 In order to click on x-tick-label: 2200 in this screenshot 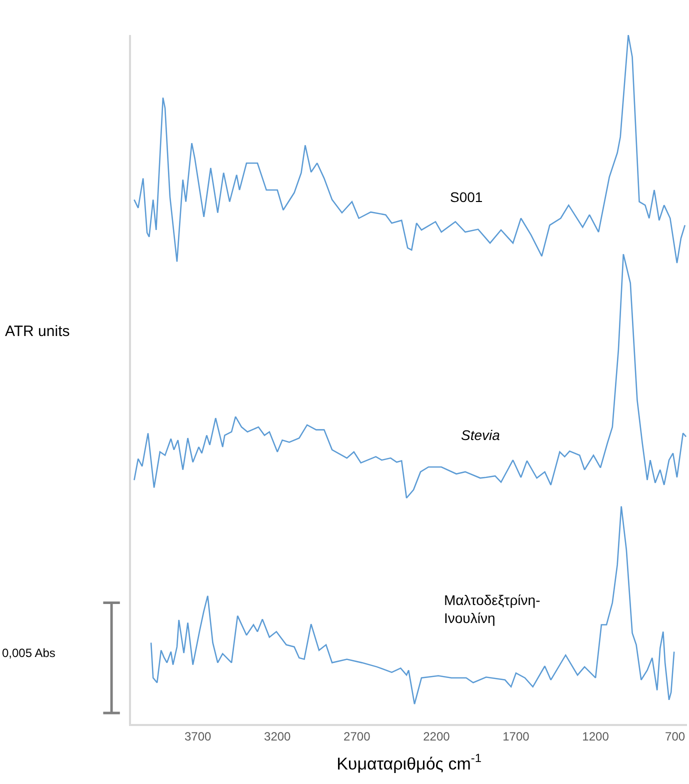, I will do `click(436, 736)`.